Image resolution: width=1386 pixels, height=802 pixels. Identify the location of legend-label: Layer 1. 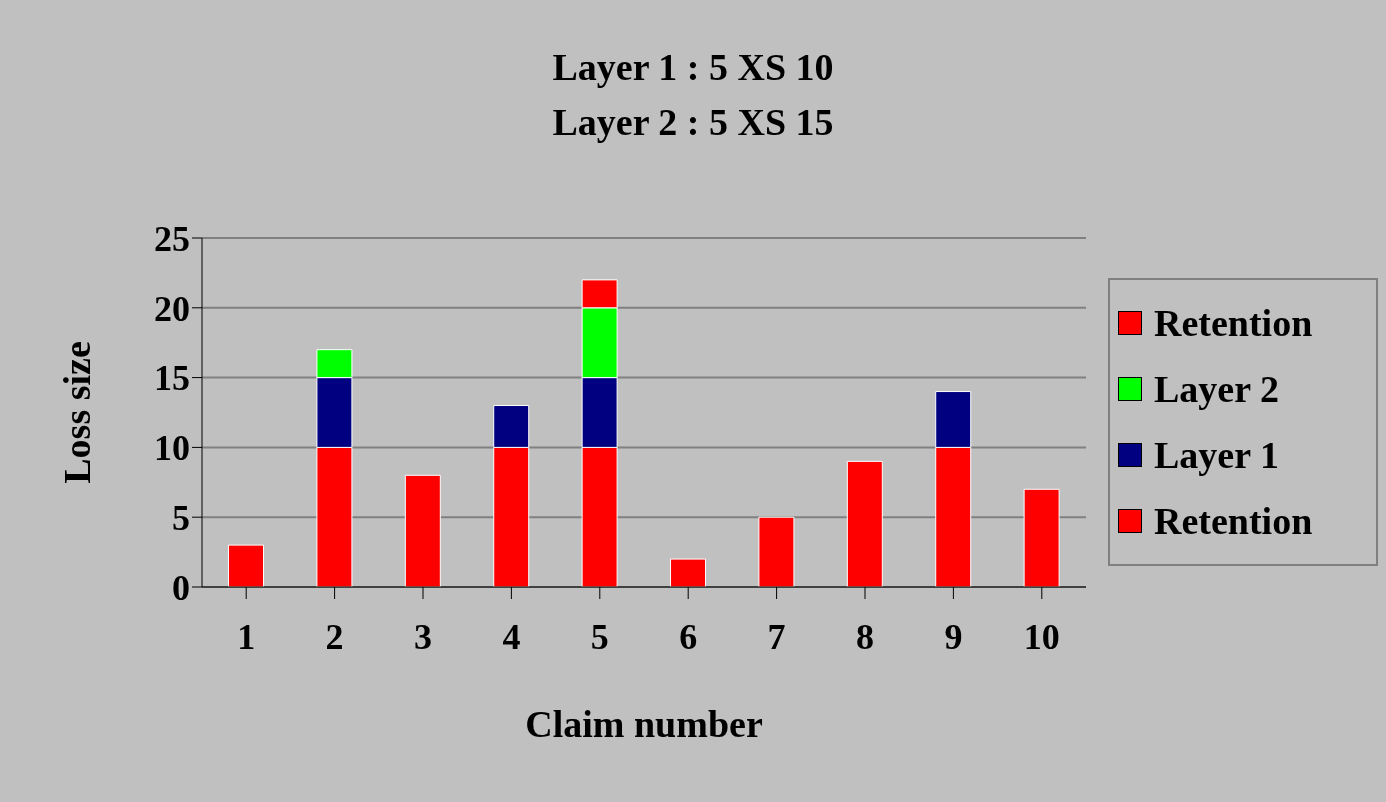
(1216, 455).